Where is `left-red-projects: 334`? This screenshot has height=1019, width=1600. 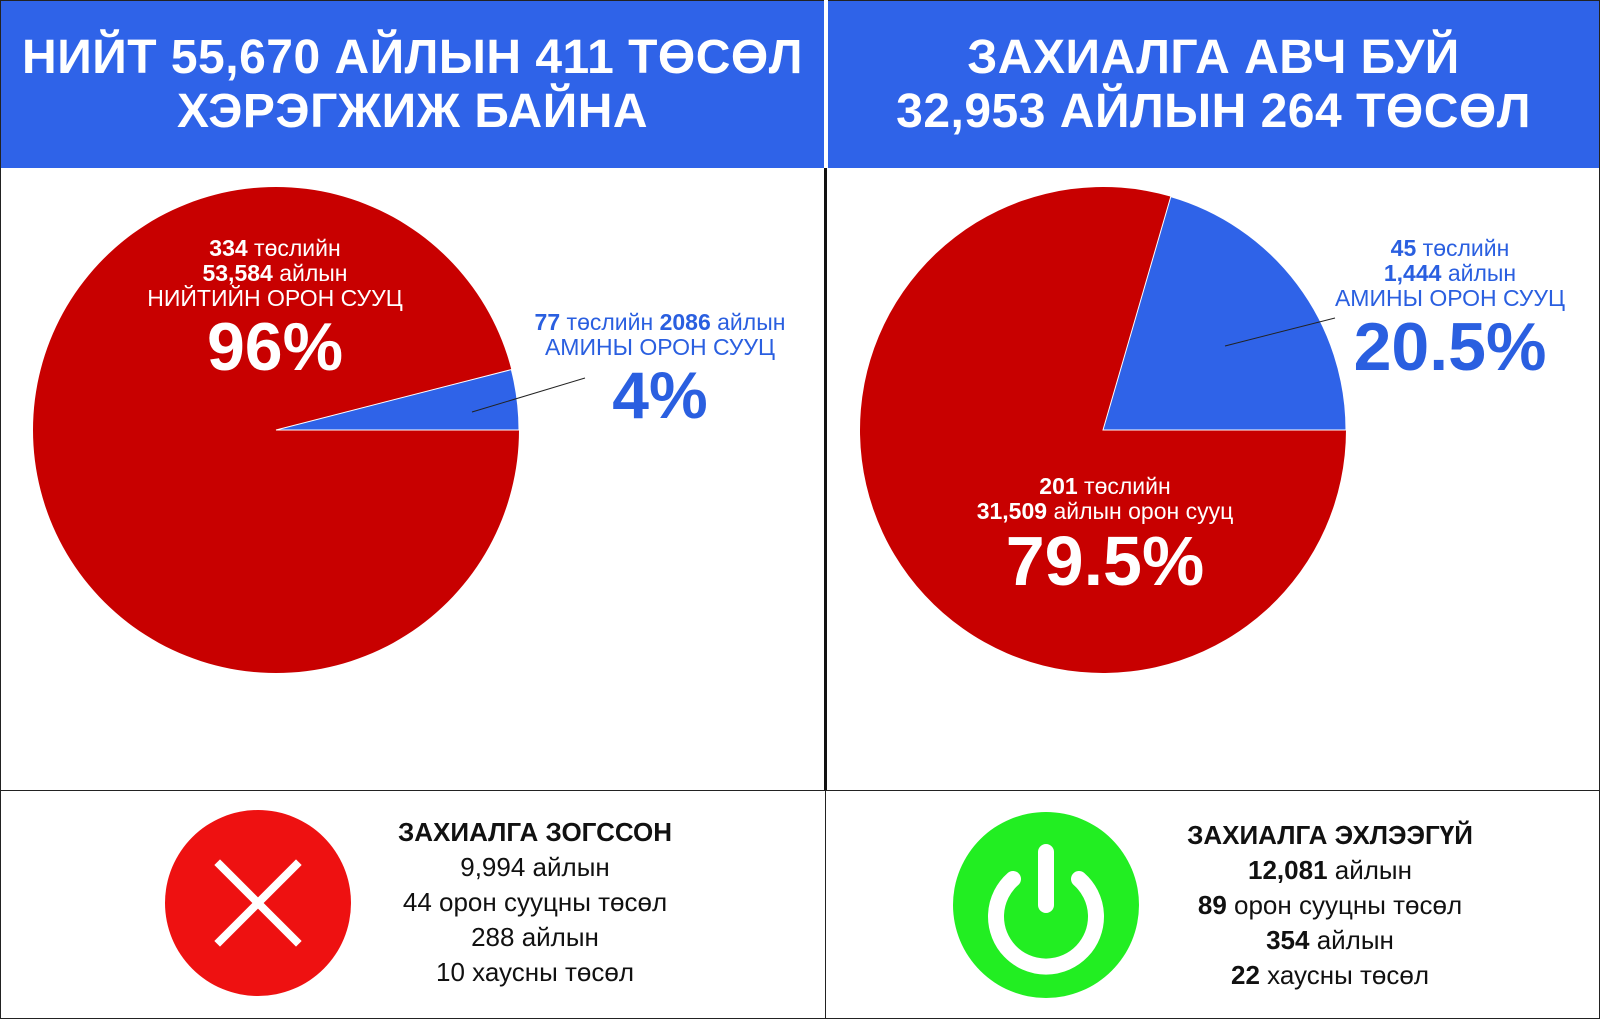 left-red-projects: 334 is located at coordinates (228, 248).